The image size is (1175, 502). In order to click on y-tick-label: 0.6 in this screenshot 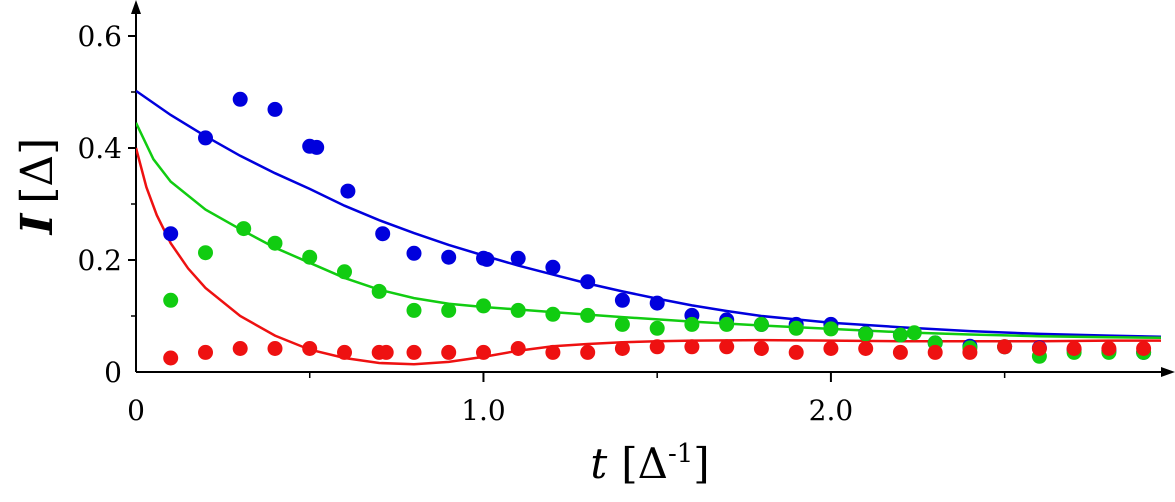, I will do `click(99, 36)`.